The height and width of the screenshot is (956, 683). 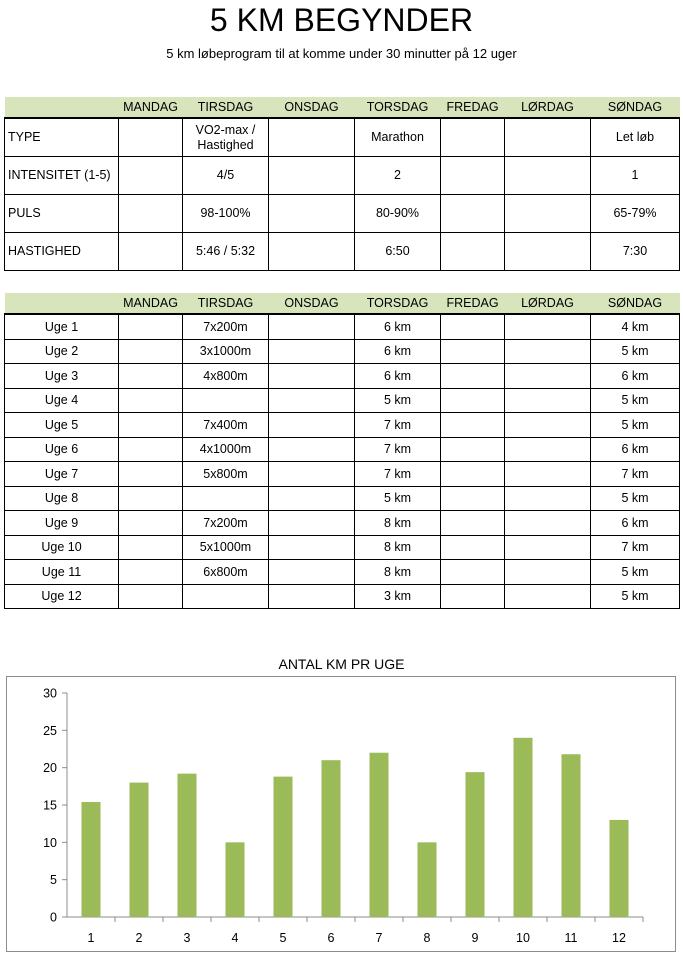 I want to click on y-tick-label: 5, so click(x=53, y=880).